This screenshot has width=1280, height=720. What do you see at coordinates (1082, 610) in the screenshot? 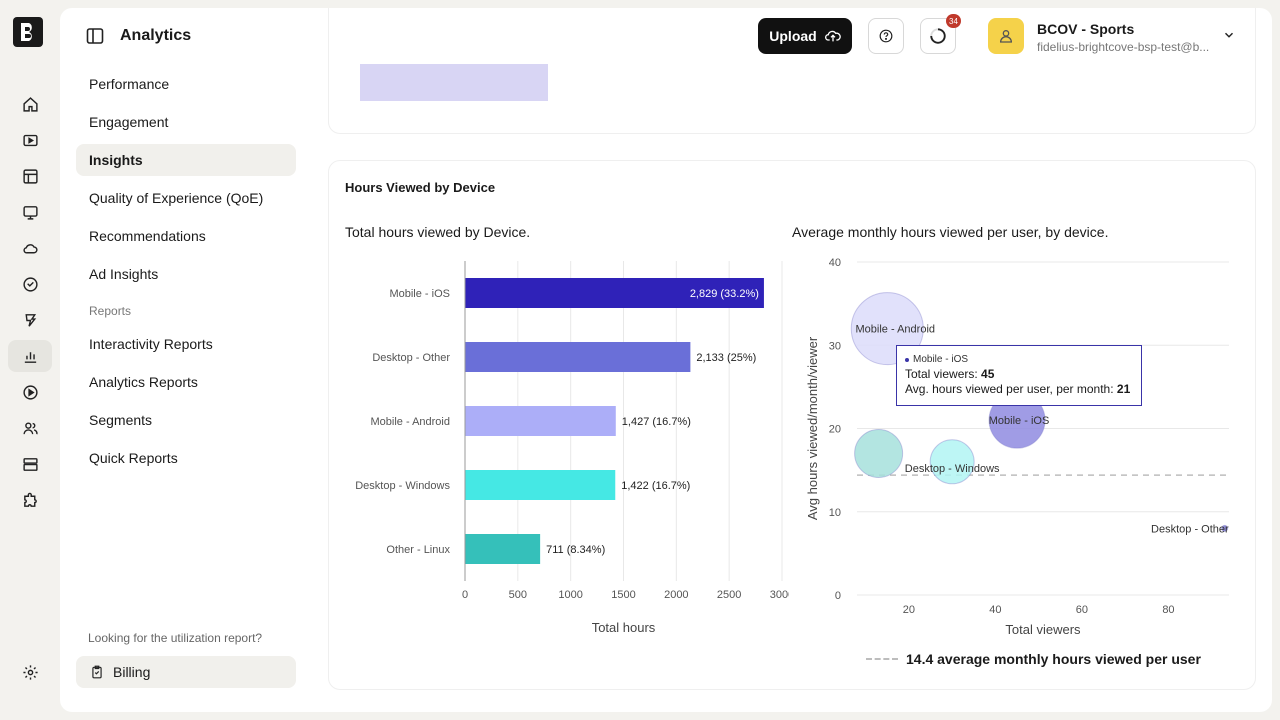
I see `x-tick-label: 60` at bounding box center [1082, 610].